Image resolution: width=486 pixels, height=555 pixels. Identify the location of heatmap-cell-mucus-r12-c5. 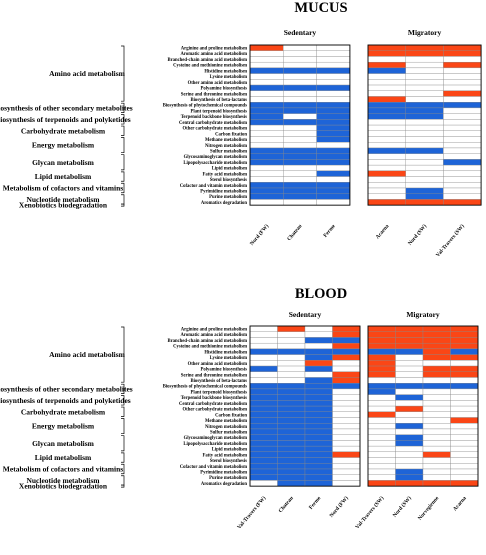
(462, 116).